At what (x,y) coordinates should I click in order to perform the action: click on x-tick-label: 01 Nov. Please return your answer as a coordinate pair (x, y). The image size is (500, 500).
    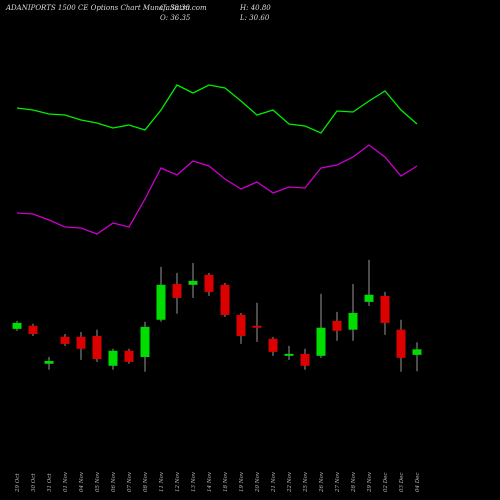
    Looking at the image, I should click on (66, 481).